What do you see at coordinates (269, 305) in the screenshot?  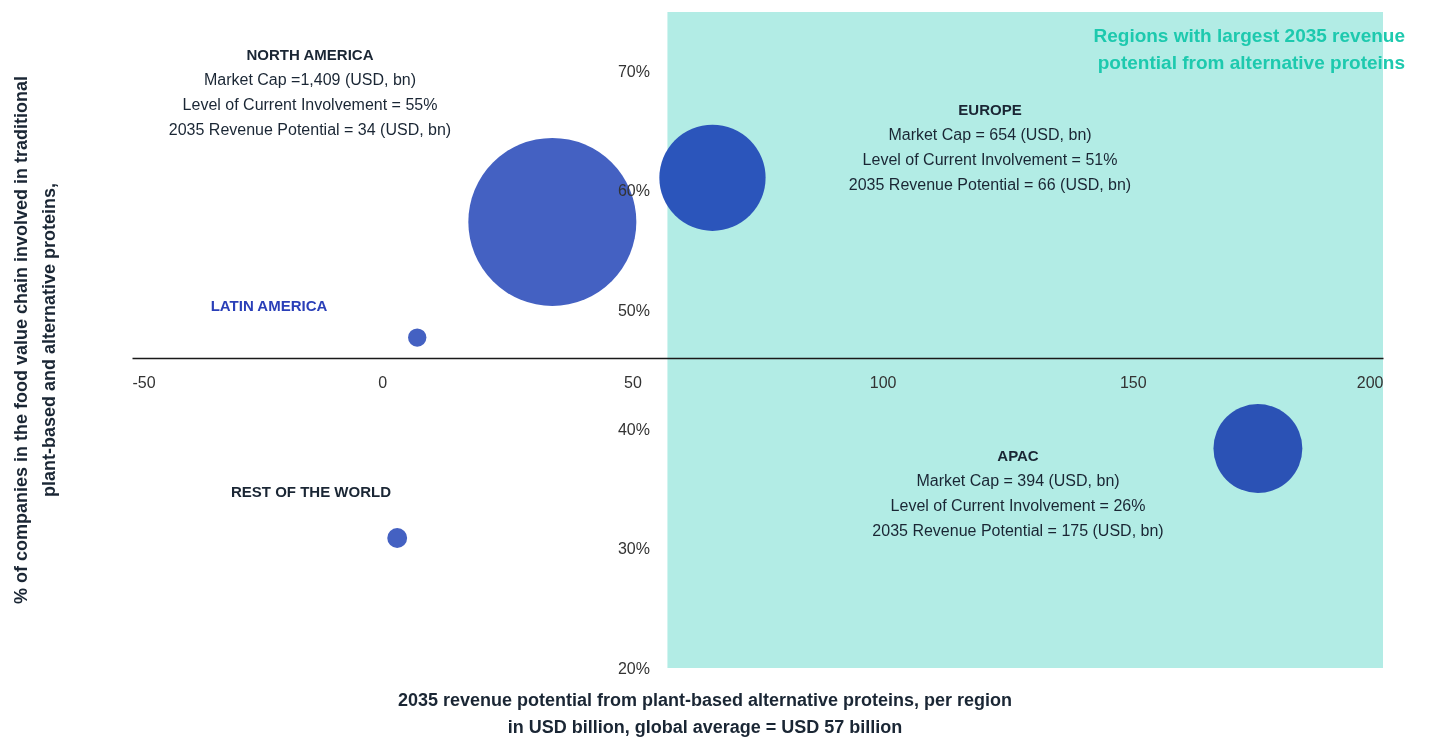 I see `annotation: LATIN AMERICA` at bounding box center [269, 305].